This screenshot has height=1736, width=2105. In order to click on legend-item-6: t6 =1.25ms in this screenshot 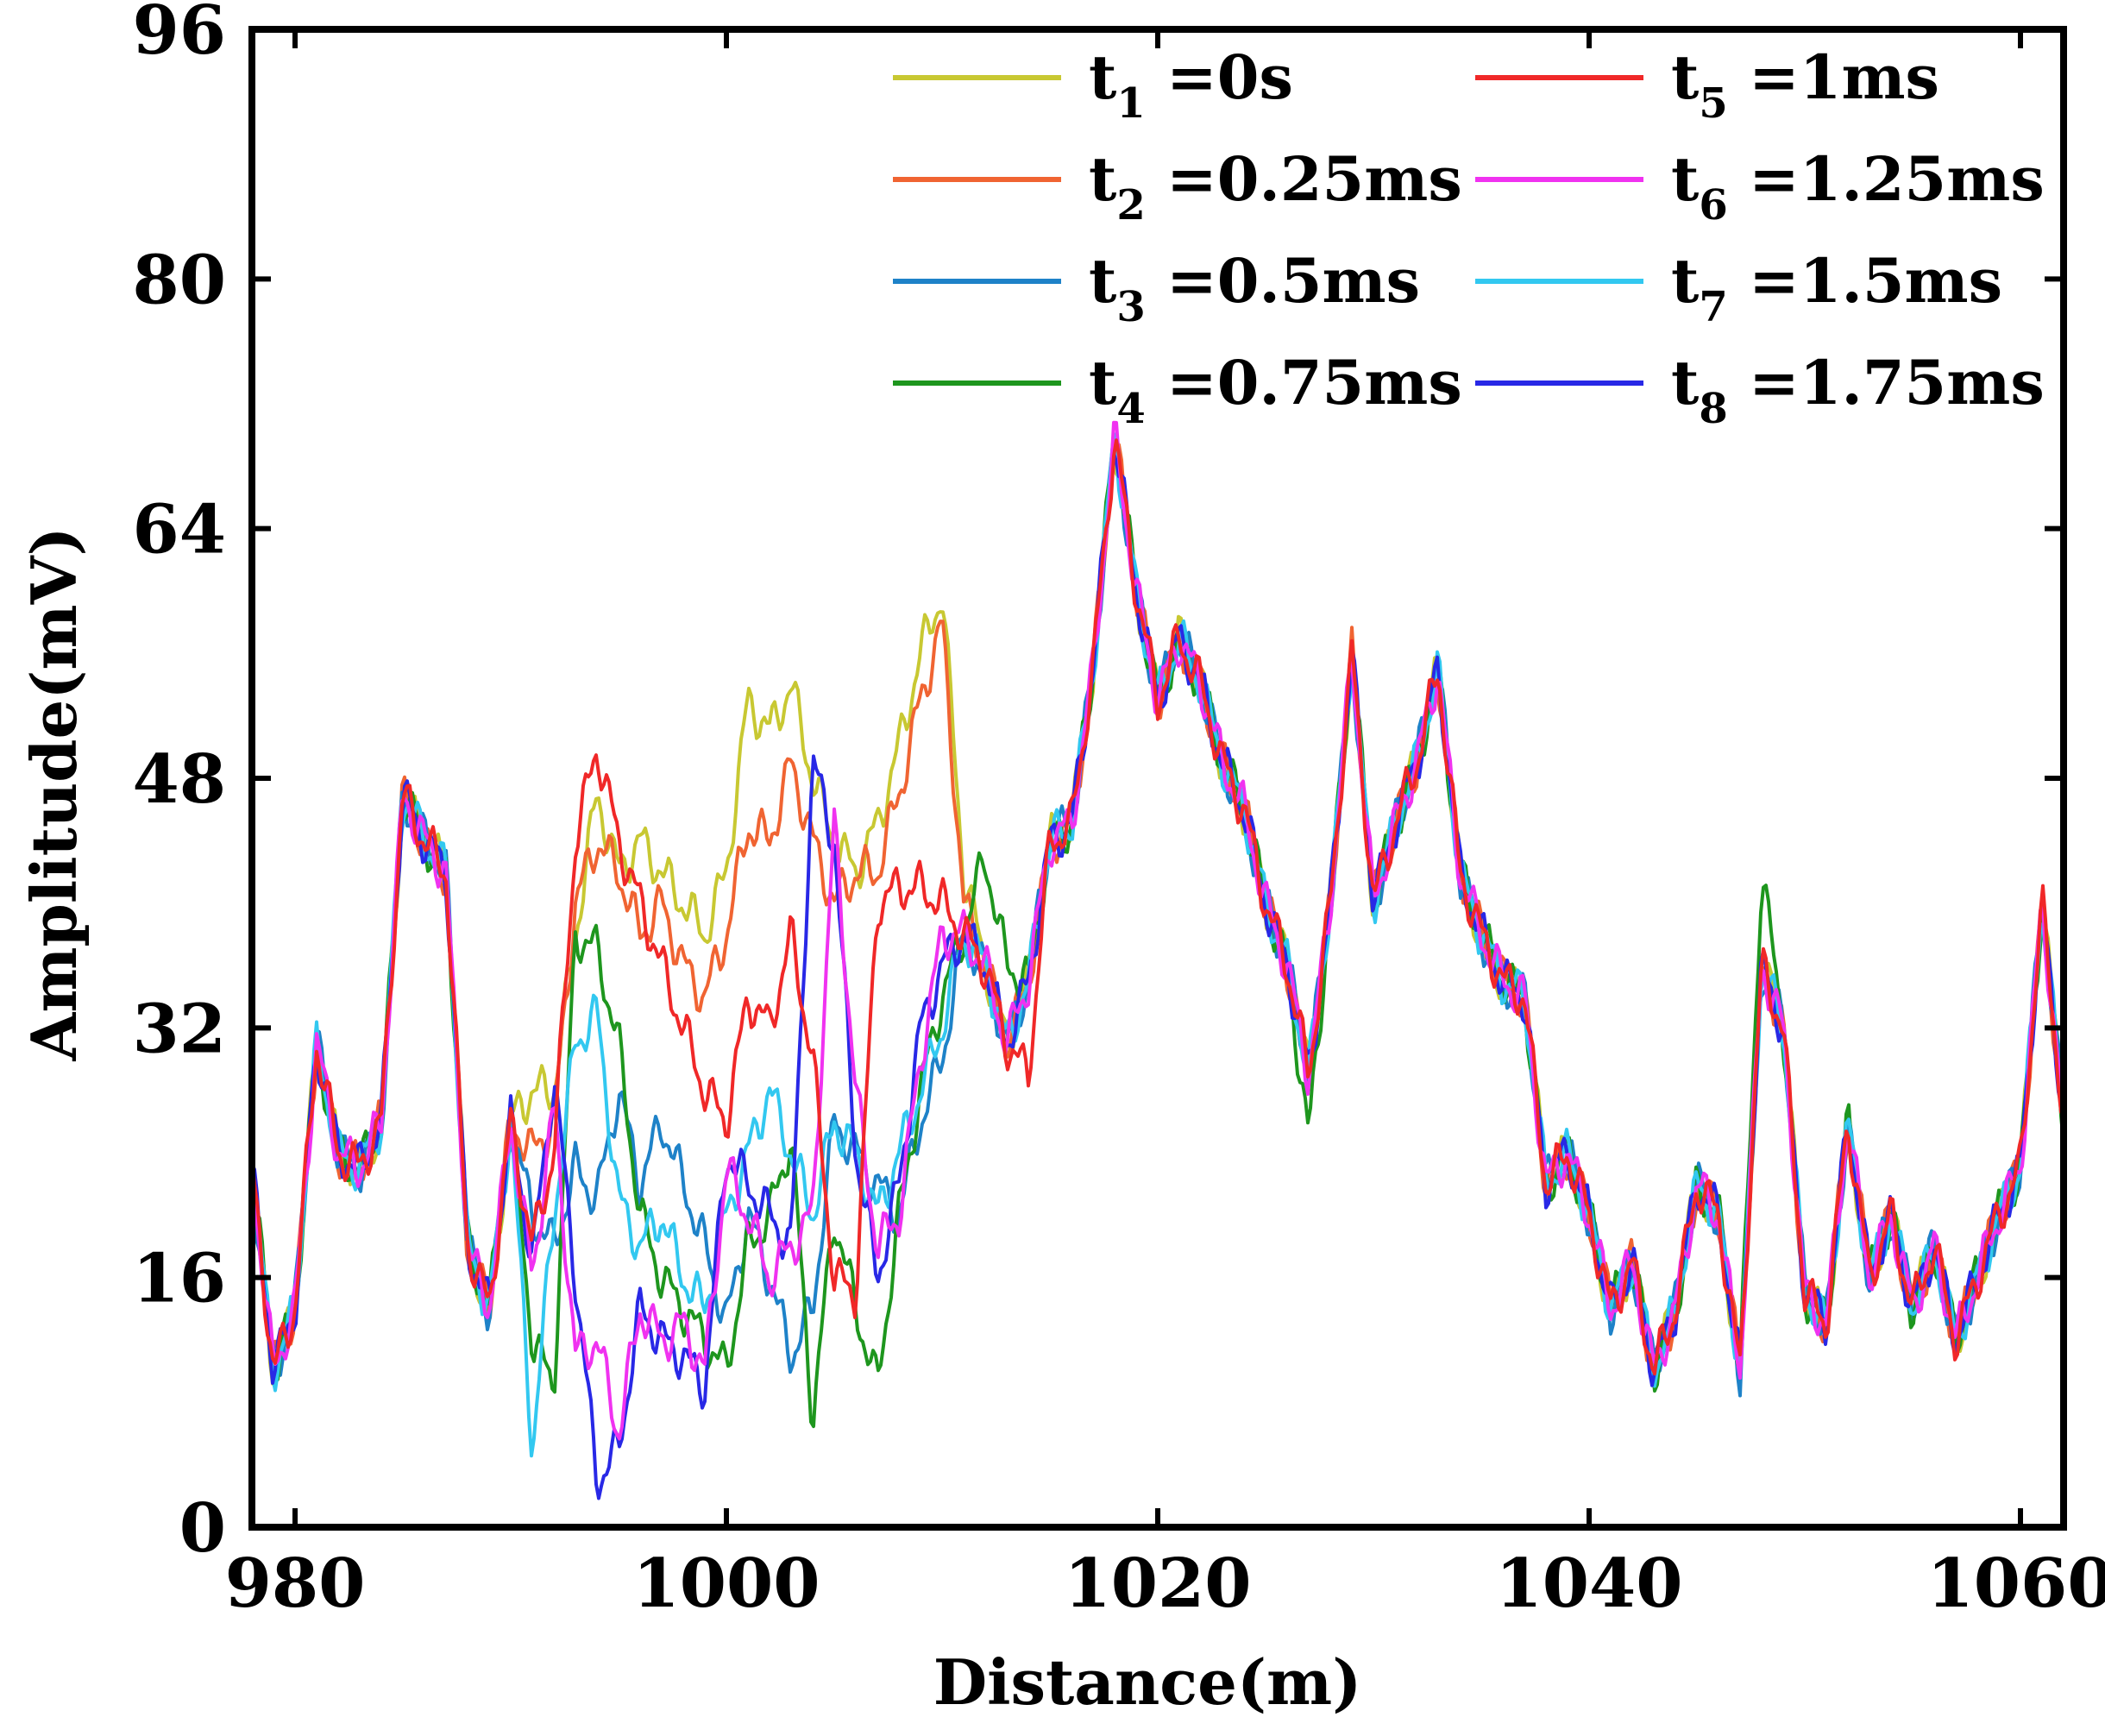, I will do `click(1760, 186)`.